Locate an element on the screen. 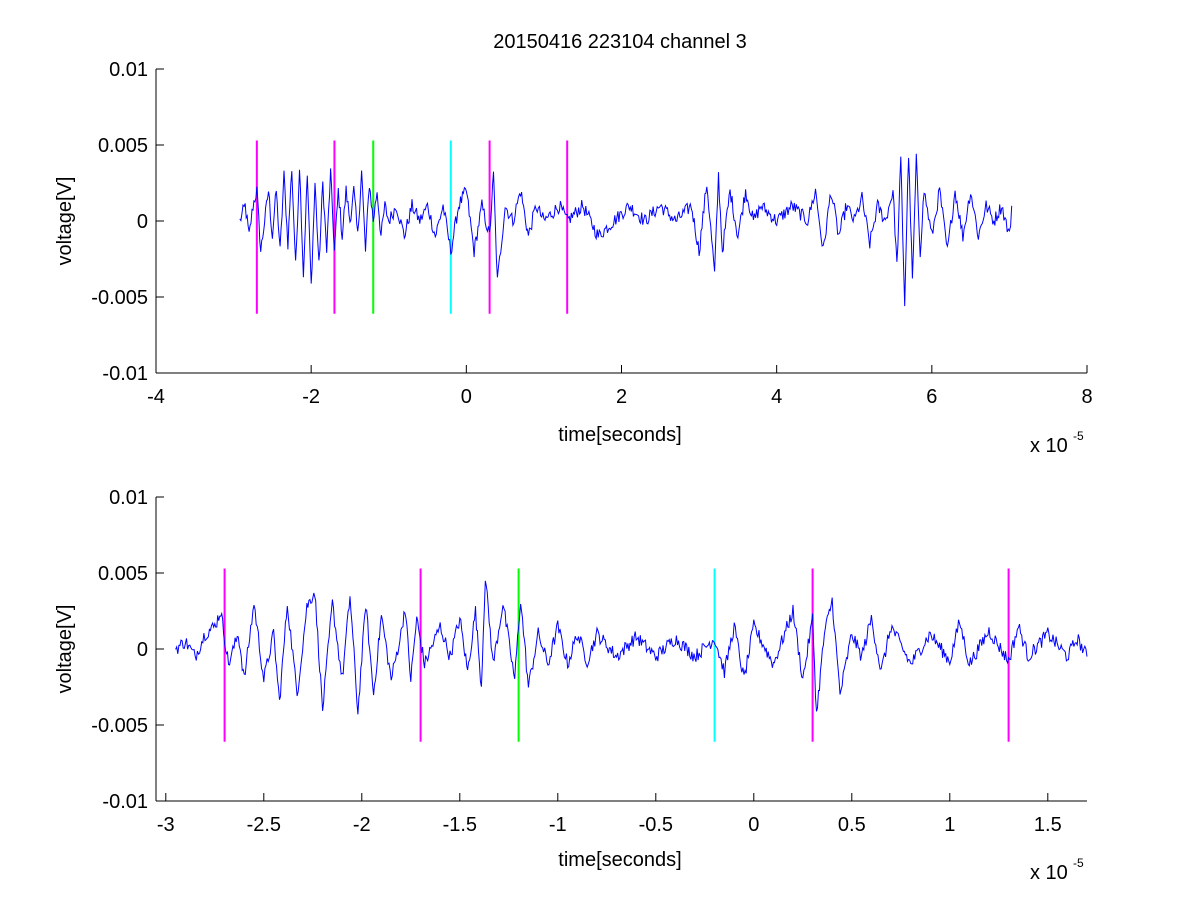 This screenshot has width=1200, height=901. x-tick-label: 1.5 is located at coordinates (1048, 825).